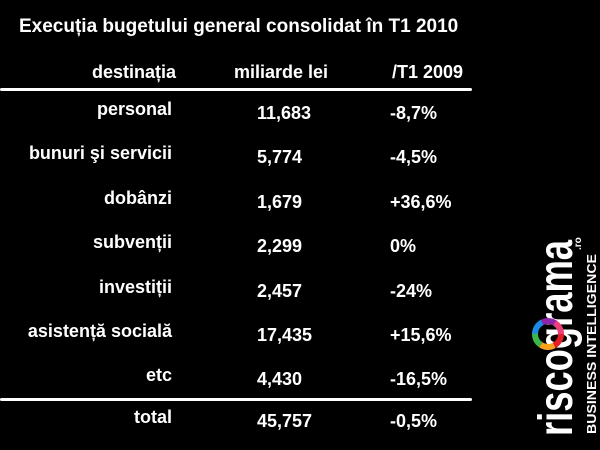 The height and width of the screenshot is (450, 600). I want to click on row-value: 2,457, so click(280, 291).